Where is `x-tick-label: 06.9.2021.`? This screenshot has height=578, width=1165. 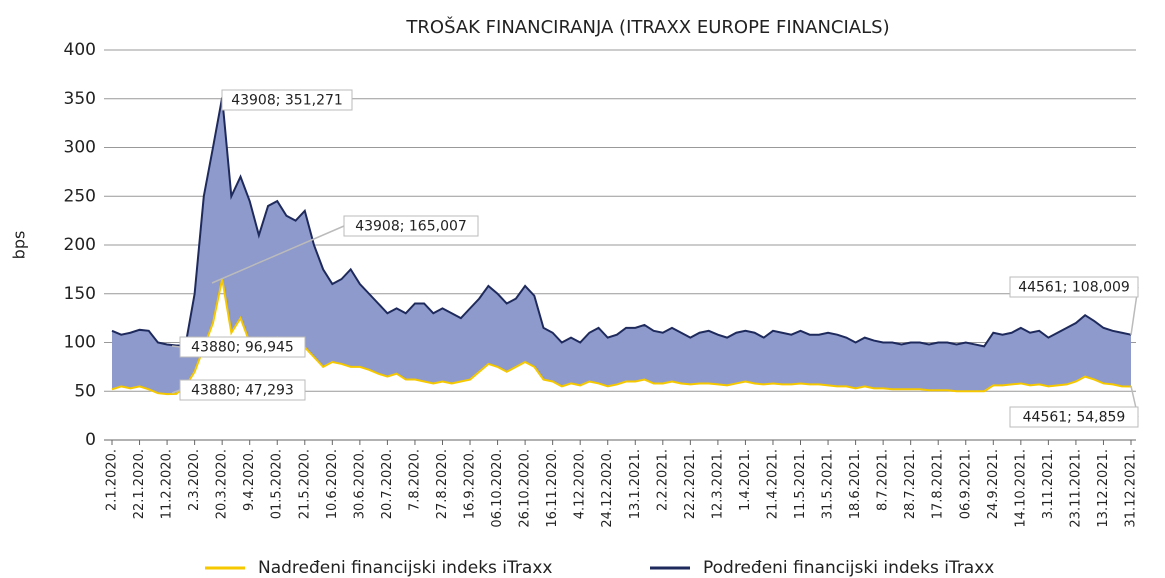
x-tick-label: 06.9.2021. is located at coordinates (965, 484).